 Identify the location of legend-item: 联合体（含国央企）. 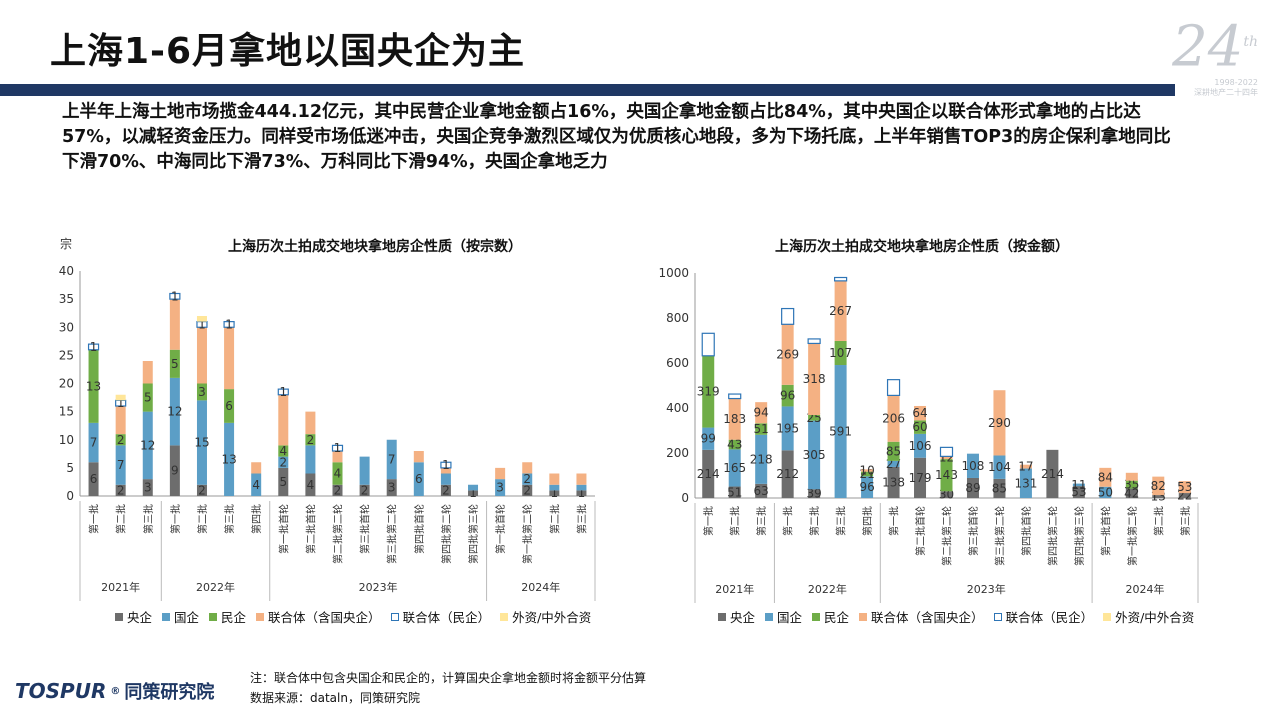
(921, 616).